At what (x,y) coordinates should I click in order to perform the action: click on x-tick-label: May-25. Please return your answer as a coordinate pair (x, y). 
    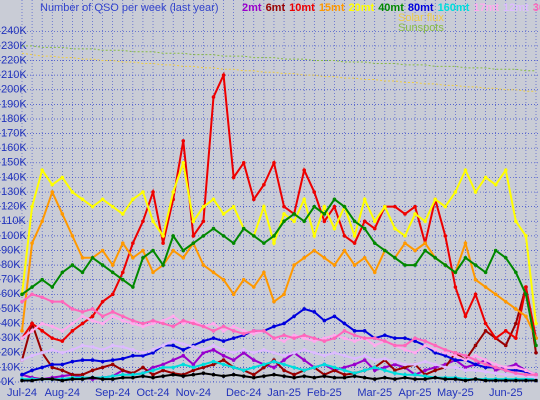
    Looking at the image, I should click on (455, 393).